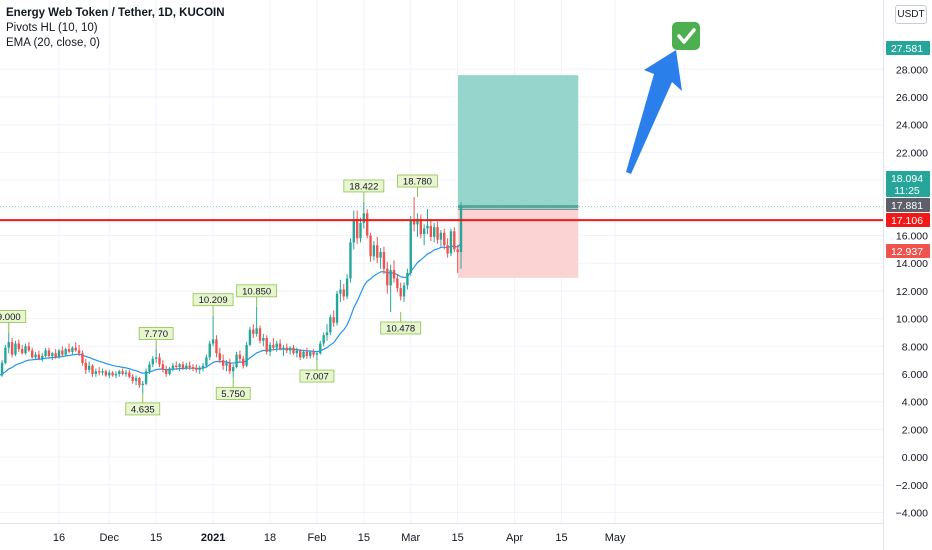 The width and height of the screenshot is (932, 550). What do you see at coordinates (316, 538) in the screenshot?
I see `time-tick: Feb` at bounding box center [316, 538].